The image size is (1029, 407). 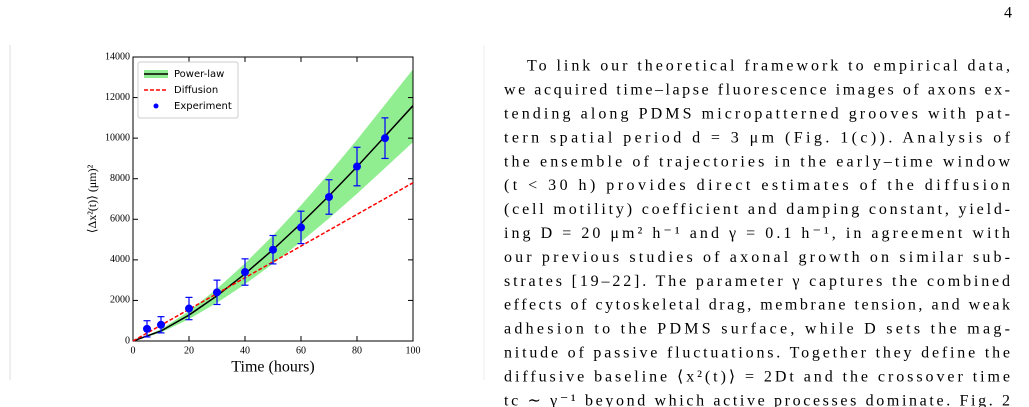 I want to click on page-number: 4, so click(x=1008, y=13).